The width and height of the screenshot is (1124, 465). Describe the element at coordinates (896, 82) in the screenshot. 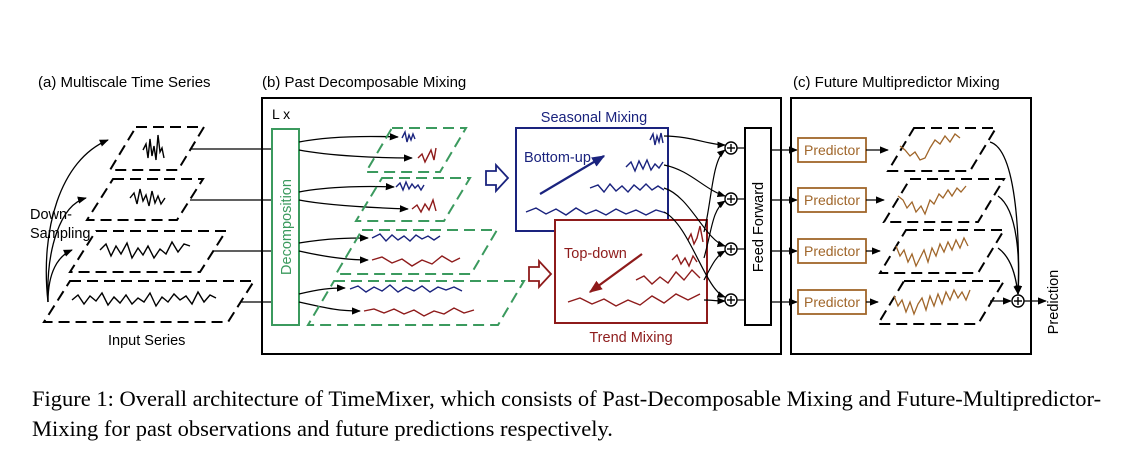

I see `panel-c-title: (c) Future Multipredictor Mixing` at that location.